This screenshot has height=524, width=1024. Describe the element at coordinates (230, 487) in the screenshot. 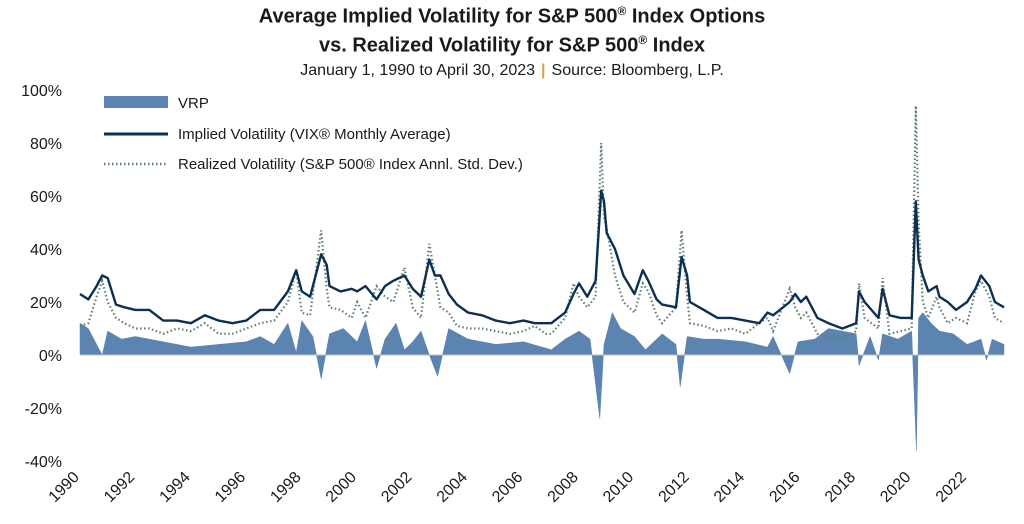

I see `x-tick-label: 1996` at that location.